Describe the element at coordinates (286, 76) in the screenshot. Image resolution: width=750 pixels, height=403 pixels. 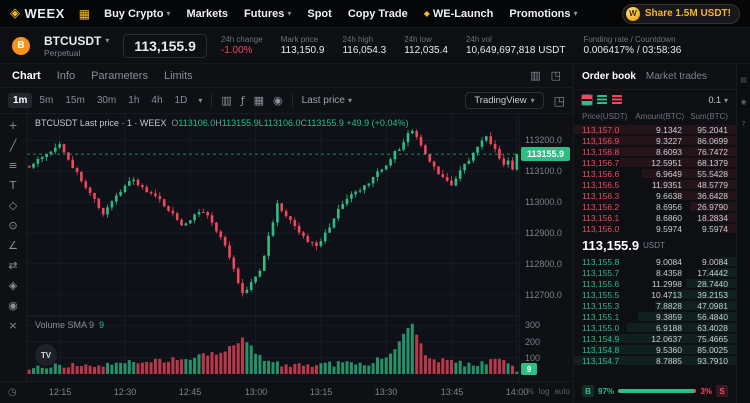
I see `chart-tabs: Chart Info Parameters Limits ▥ ◳` at that location.